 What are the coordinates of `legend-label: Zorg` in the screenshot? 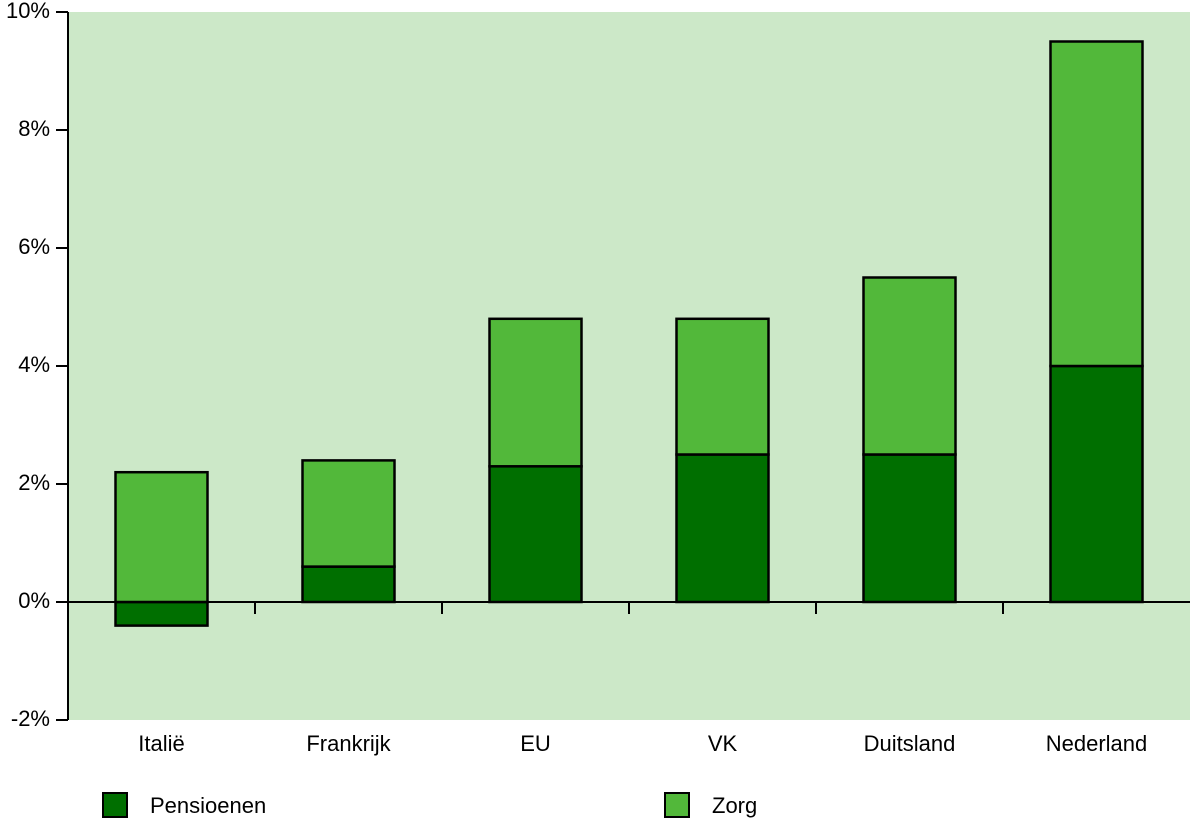 It's located at (734, 805).